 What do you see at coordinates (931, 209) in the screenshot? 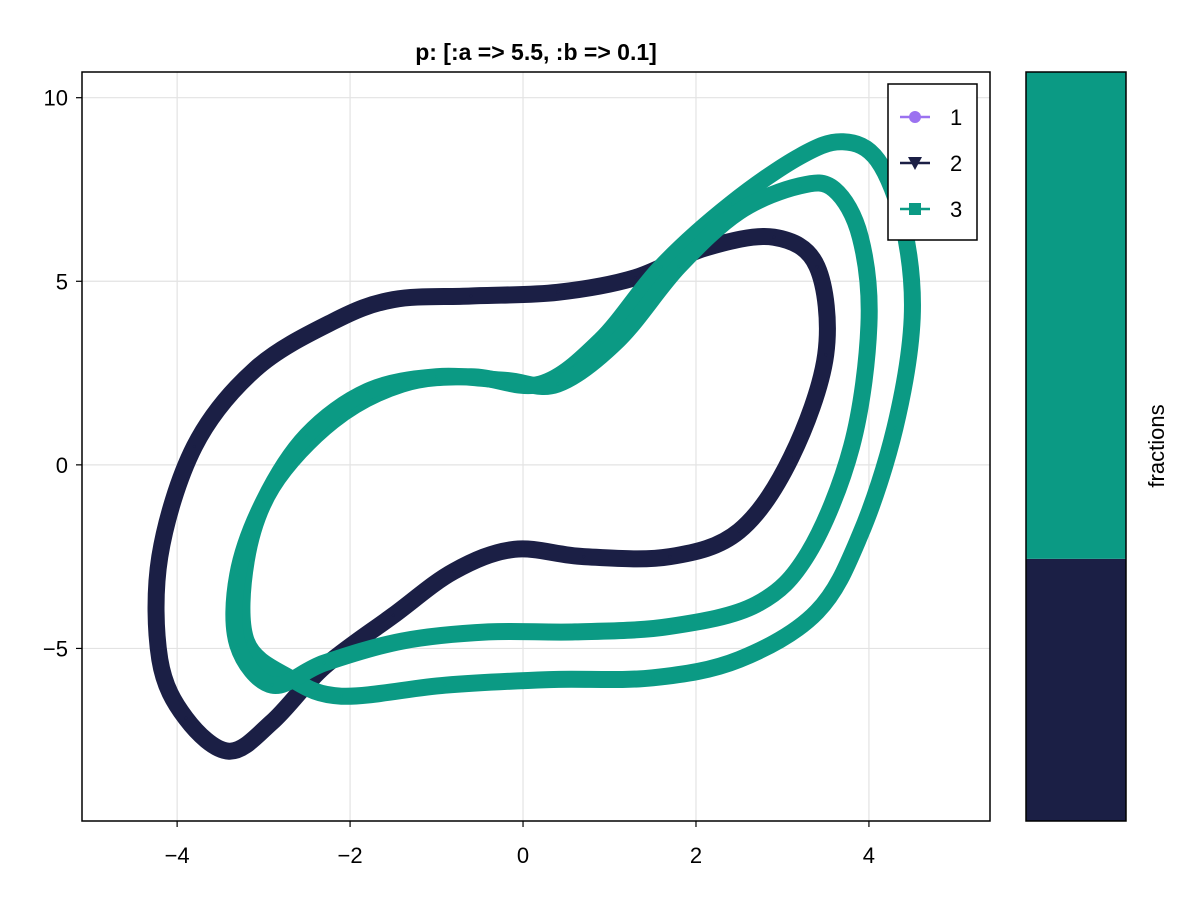
I see `legend-entry-3: 3` at bounding box center [931, 209].